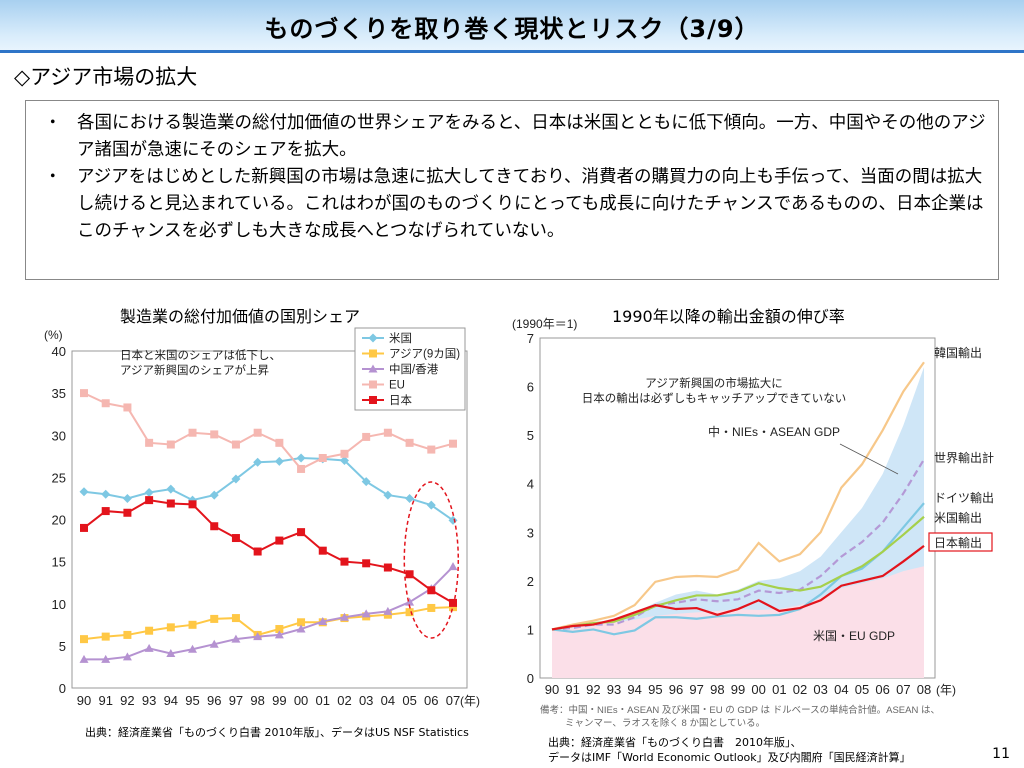 Image resolution: width=1024 pixels, height=768 pixels. What do you see at coordinates (453, 700) in the screenshot?
I see `x-tick-label: 07` at bounding box center [453, 700].